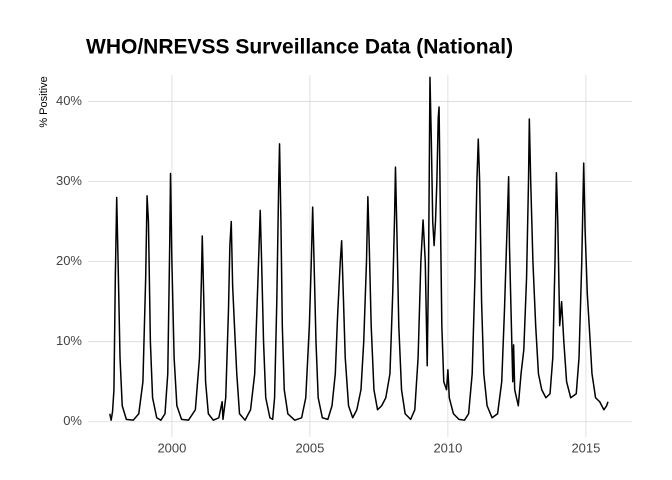  What do you see at coordinates (69, 340) in the screenshot?
I see `y-tick-label: 10%` at bounding box center [69, 340].